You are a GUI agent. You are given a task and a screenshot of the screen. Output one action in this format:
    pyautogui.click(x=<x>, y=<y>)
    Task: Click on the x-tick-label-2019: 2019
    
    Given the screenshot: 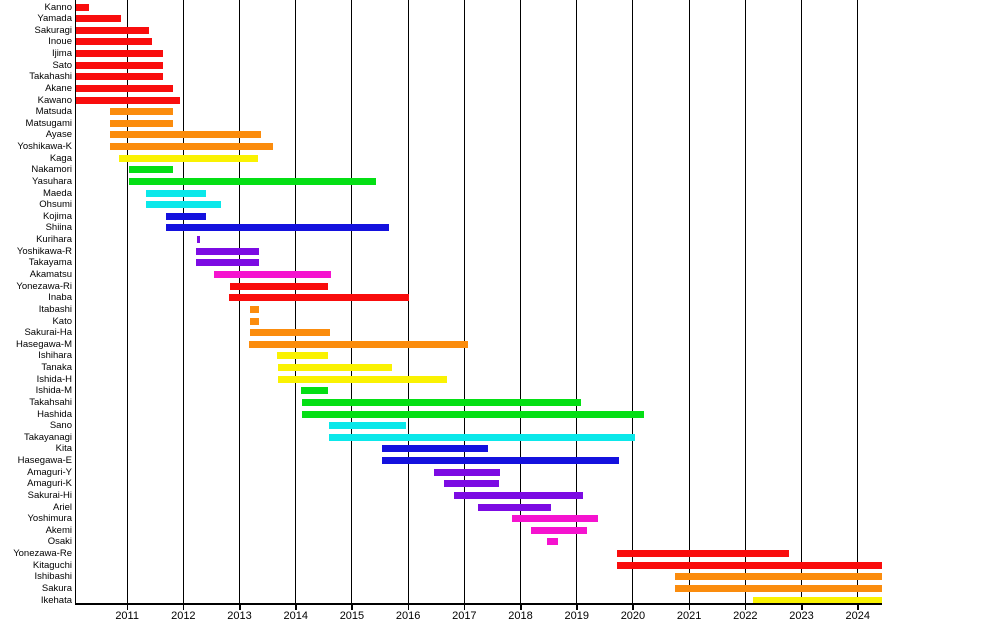 What is the action you would take?
    pyautogui.click(x=576, y=616)
    